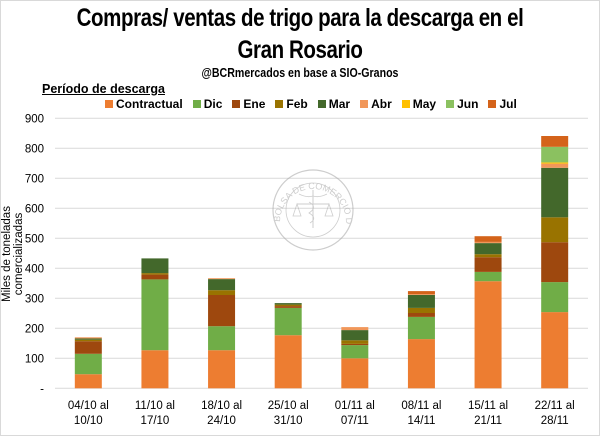 The width and height of the screenshot is (600, 436). What do you see at coordinates (488, 421) in the screenshot?
I see `x-tick-label: 21/11` at bounding box center [488, 421].